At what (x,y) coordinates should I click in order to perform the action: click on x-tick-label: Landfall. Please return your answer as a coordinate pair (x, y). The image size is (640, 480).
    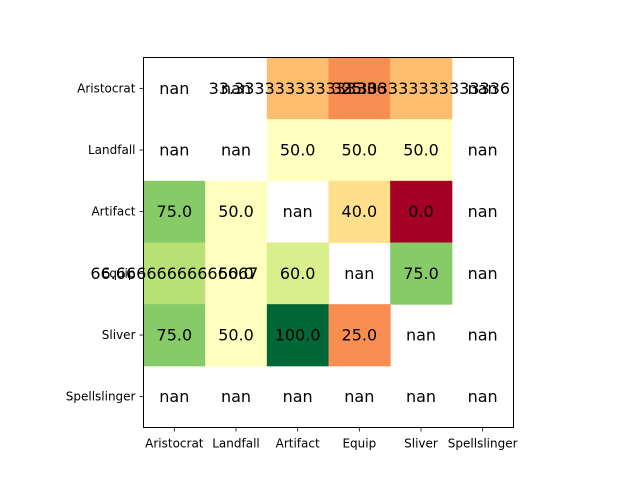
    Looking at the image, I should click on (236, 444).